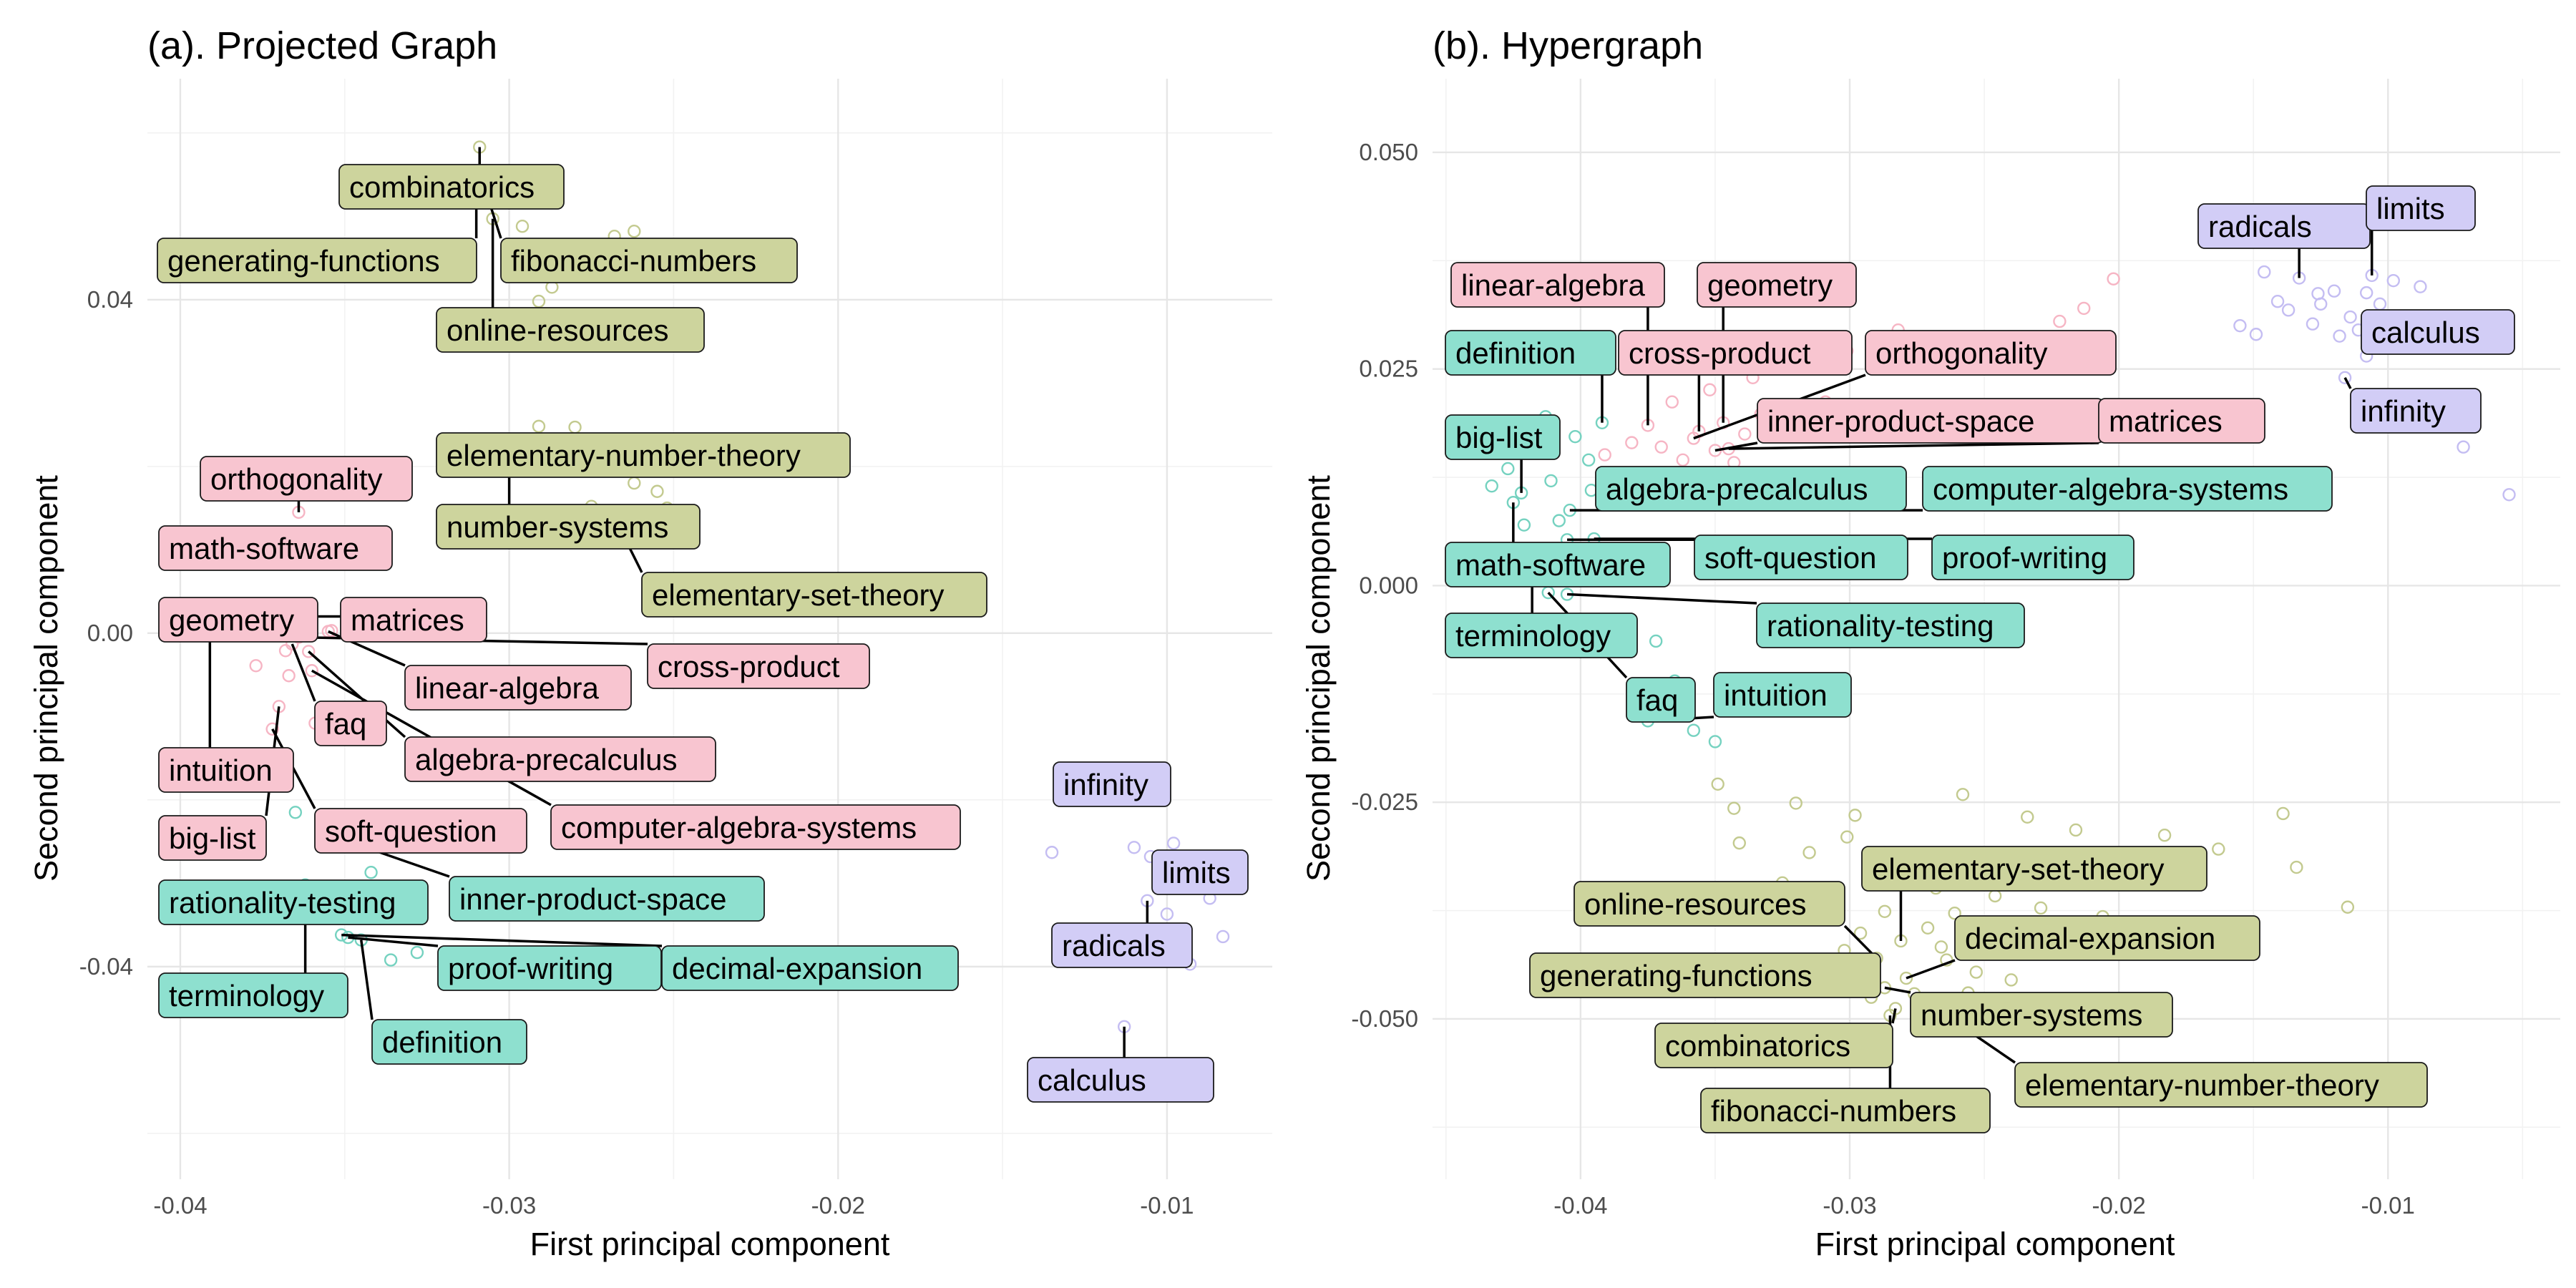 The width and height of the screenshot is (2576, 1288). I want to click on label-math-software: math-software, so click(275, 548).